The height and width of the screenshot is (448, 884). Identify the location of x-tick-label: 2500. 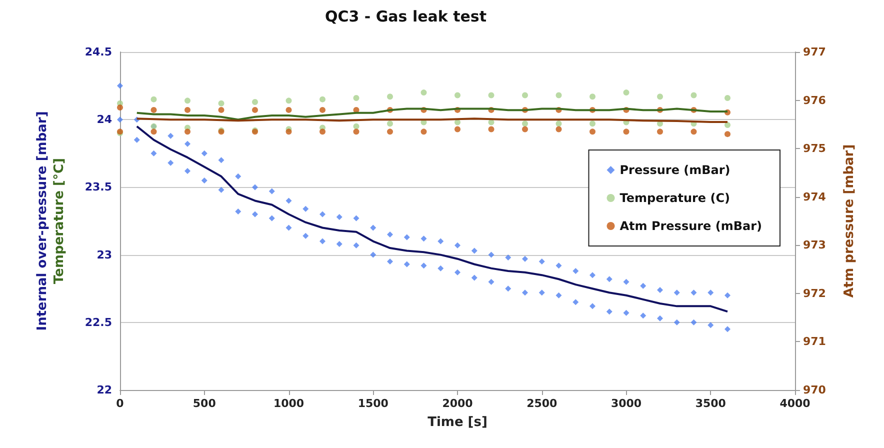
(542, 403).